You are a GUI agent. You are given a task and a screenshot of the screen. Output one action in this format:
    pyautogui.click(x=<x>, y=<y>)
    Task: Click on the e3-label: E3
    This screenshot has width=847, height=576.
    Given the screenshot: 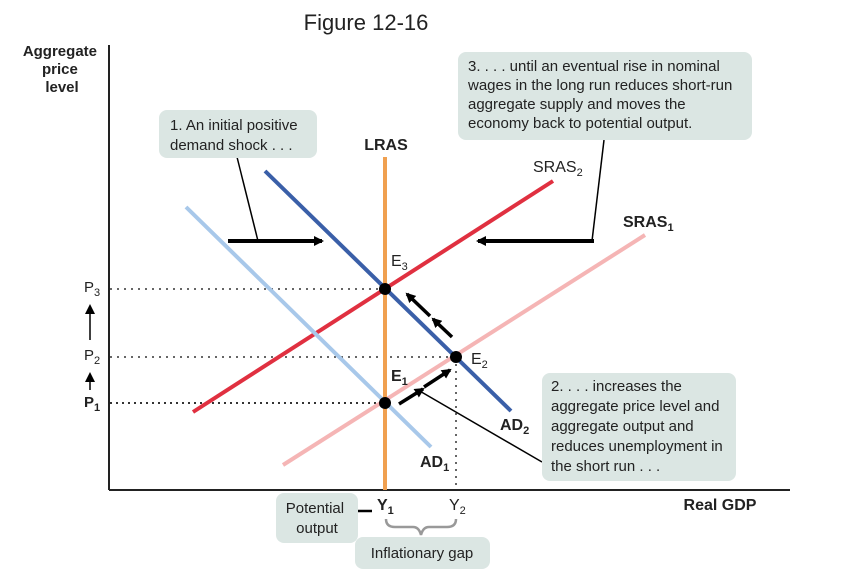 What is the action you would take?
    pyautogui.click(x=399, y=263)
    